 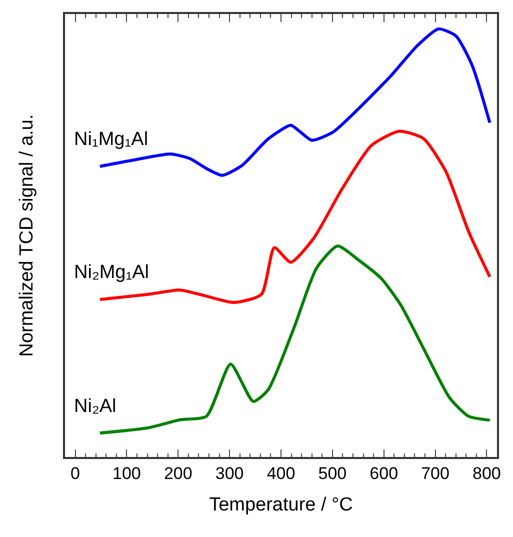 What do you see at coordinates (126, 474) in the screenshot?
I see `x-tick-label: 100` at bounding box center [126, 474].